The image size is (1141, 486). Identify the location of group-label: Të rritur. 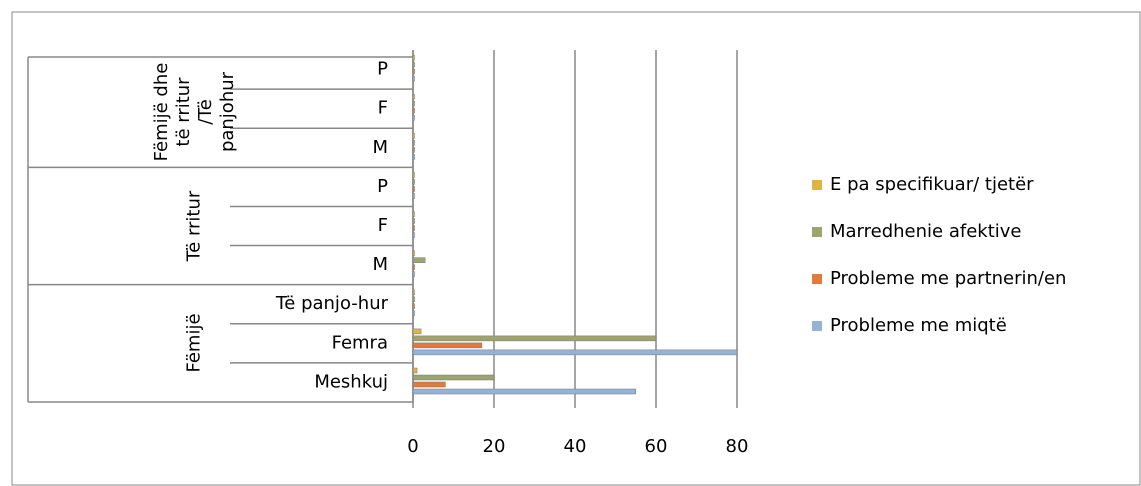
(194, 226).